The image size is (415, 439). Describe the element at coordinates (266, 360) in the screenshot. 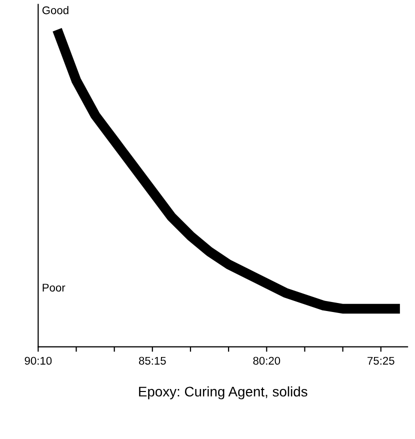

I see `x-tick-label: 80:20` at that location.